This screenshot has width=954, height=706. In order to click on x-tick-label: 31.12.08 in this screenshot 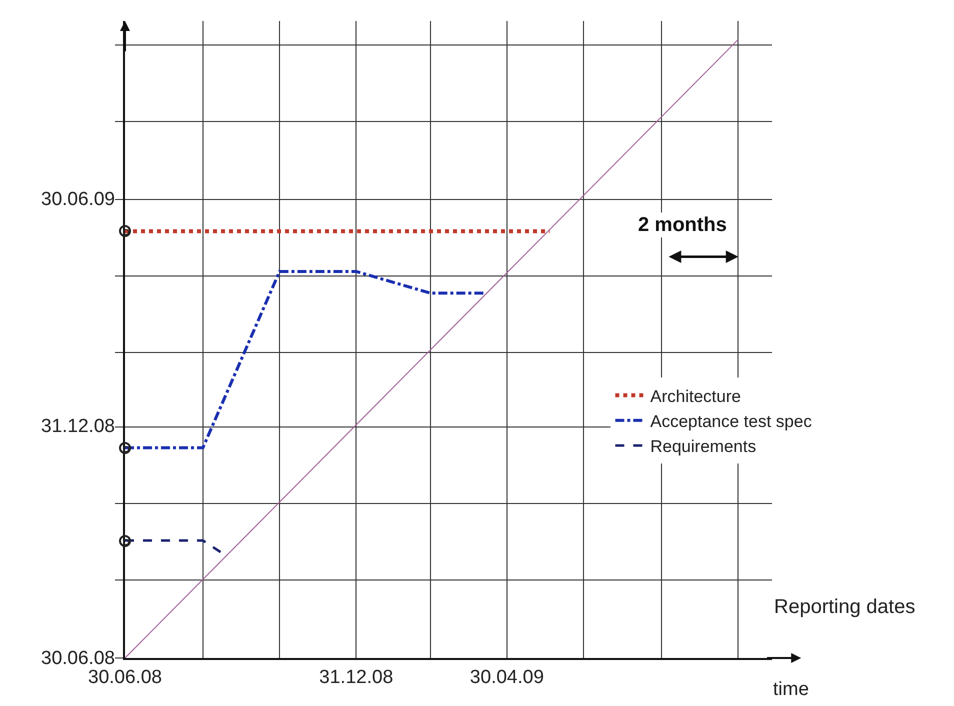, I will do `click(356, 677)`.